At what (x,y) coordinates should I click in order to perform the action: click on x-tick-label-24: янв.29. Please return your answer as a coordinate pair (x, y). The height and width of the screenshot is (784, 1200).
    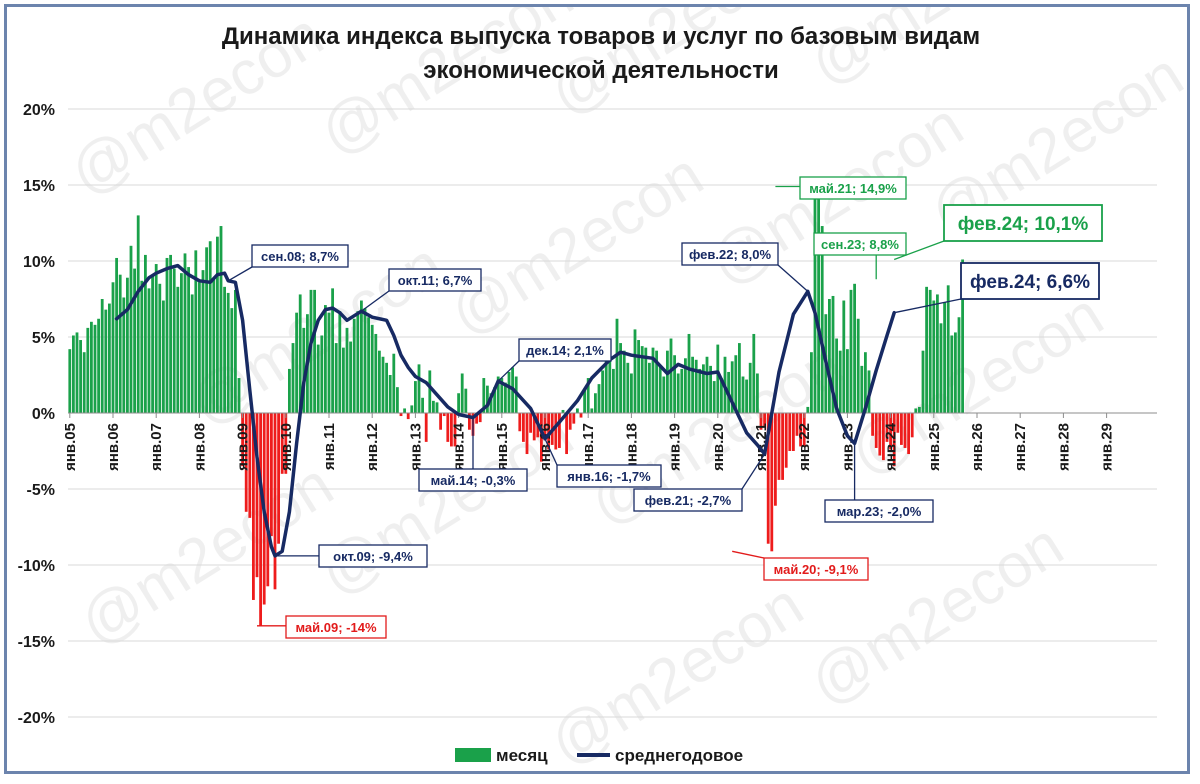
    Looking at the image, I should click on (1107, 447).